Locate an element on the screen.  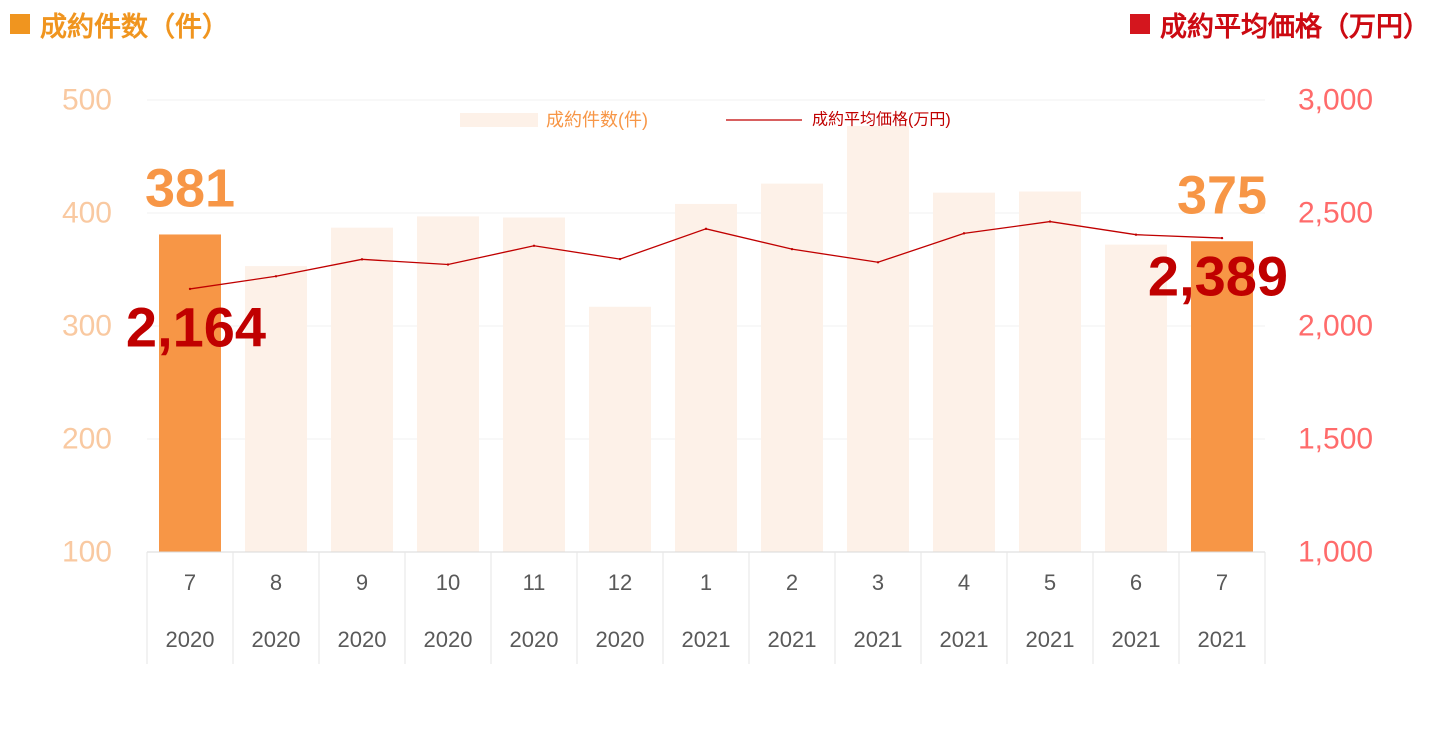
legend-label-bars: 成約件数(件) is located at coordinates (597, 120).